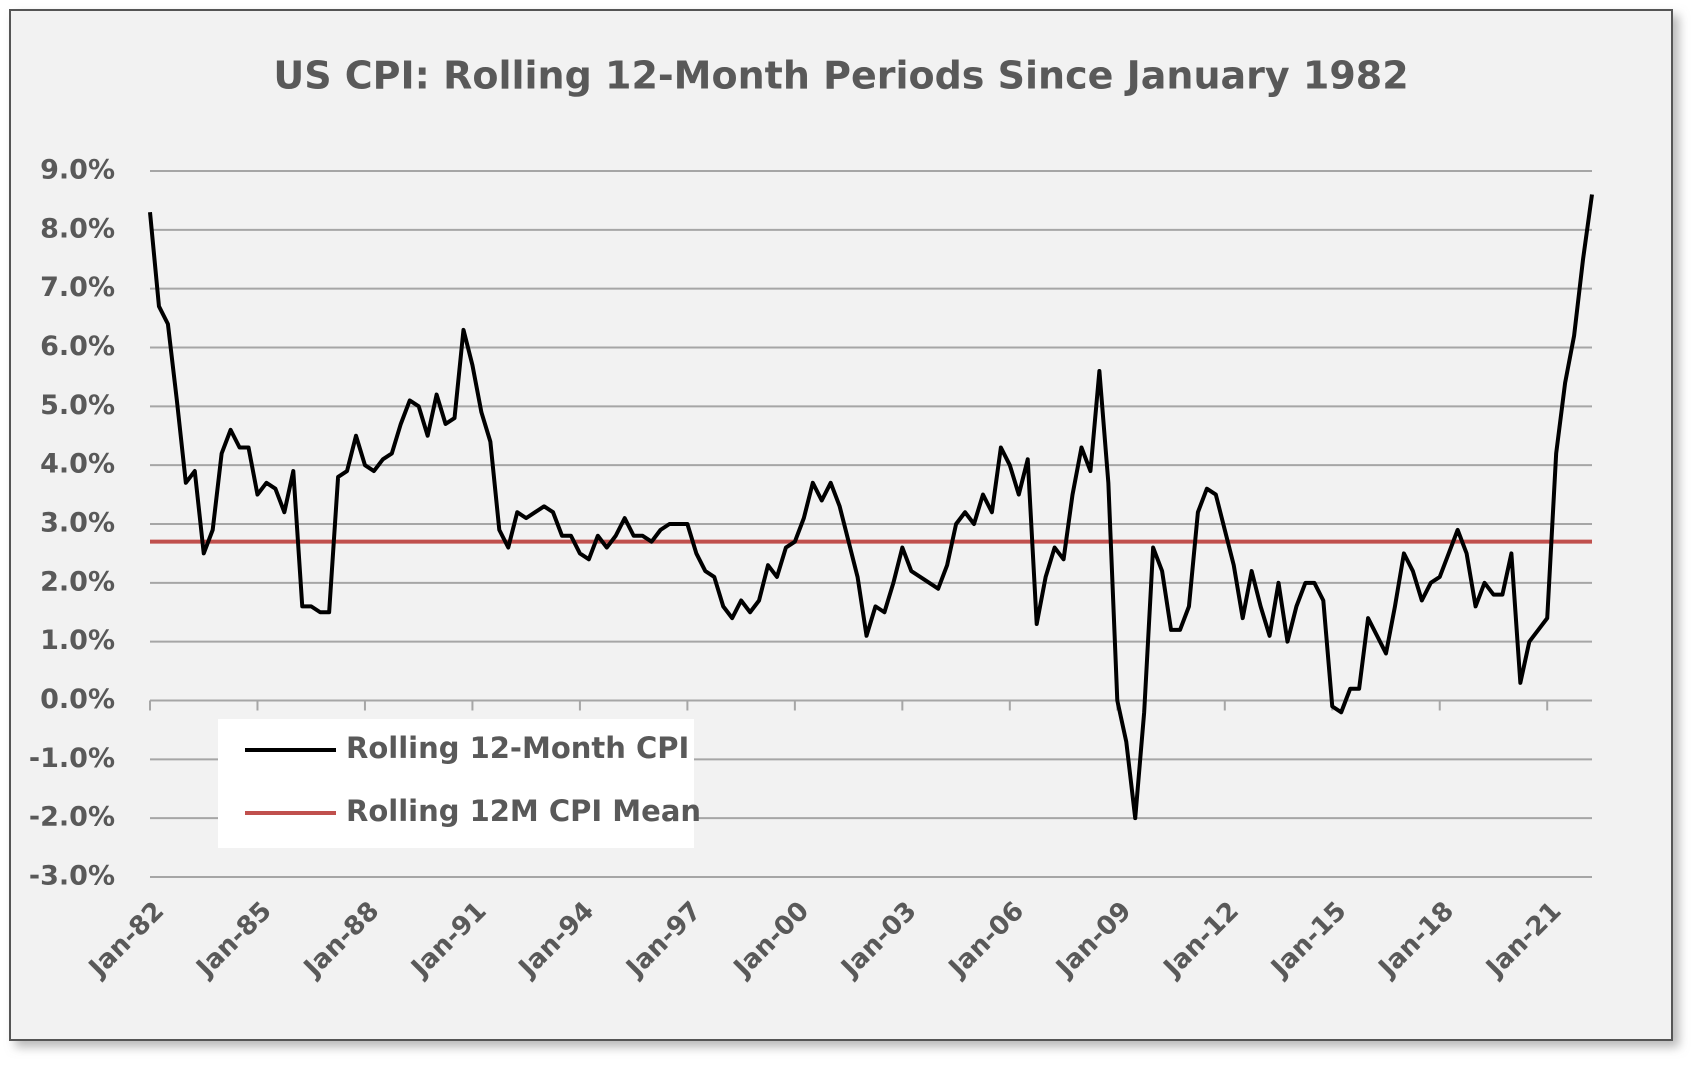 The width and height of the screenshot is (1700, 1072). What do you see at coordinates (77, 464) in the screenshot?
I see `y-tick-label: 4.0%` at bounding box center [77, 464].